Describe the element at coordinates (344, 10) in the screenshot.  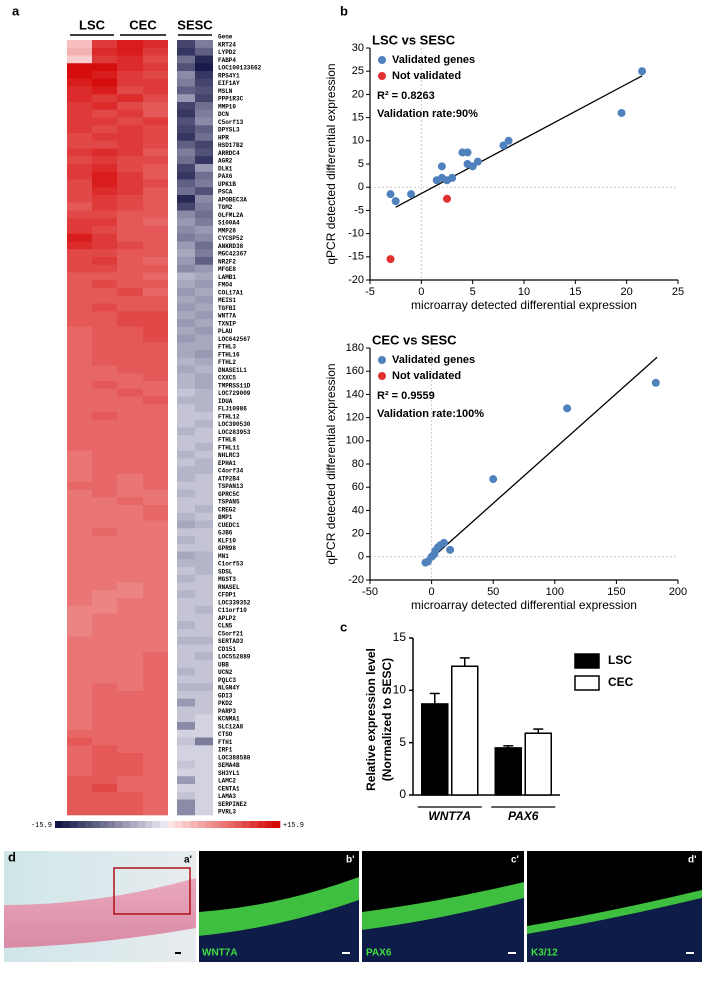
I see `panel-label: b` at that location.